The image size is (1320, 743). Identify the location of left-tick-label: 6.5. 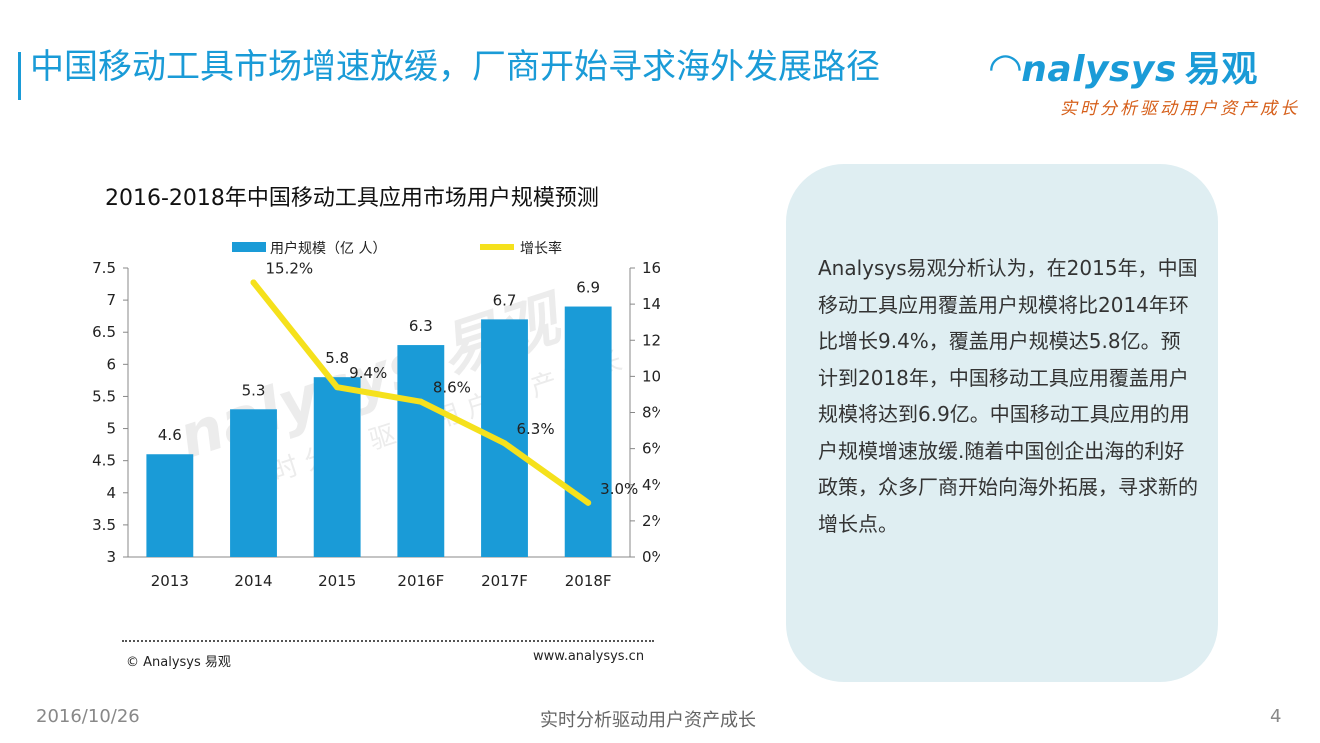
(104, 332).